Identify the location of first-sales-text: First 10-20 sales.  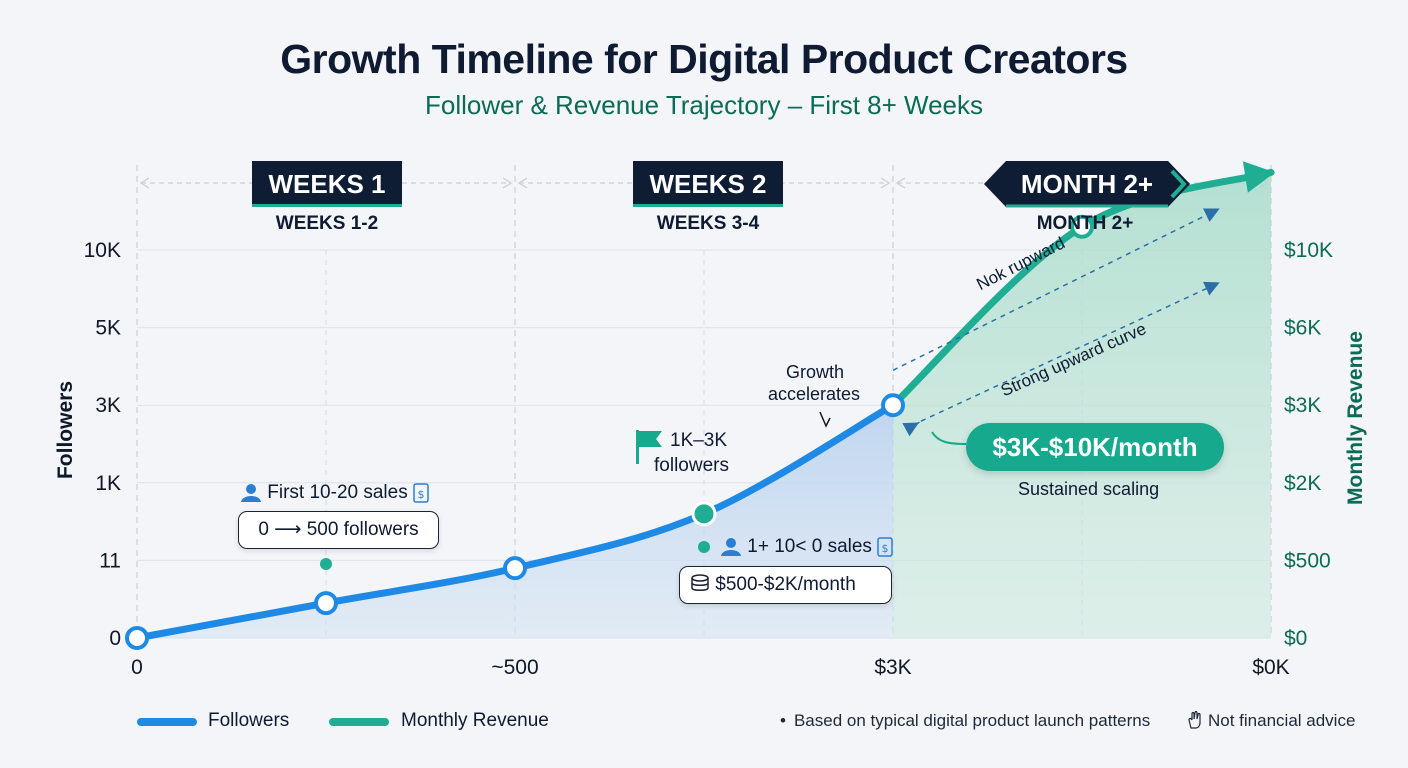
(337, 492).